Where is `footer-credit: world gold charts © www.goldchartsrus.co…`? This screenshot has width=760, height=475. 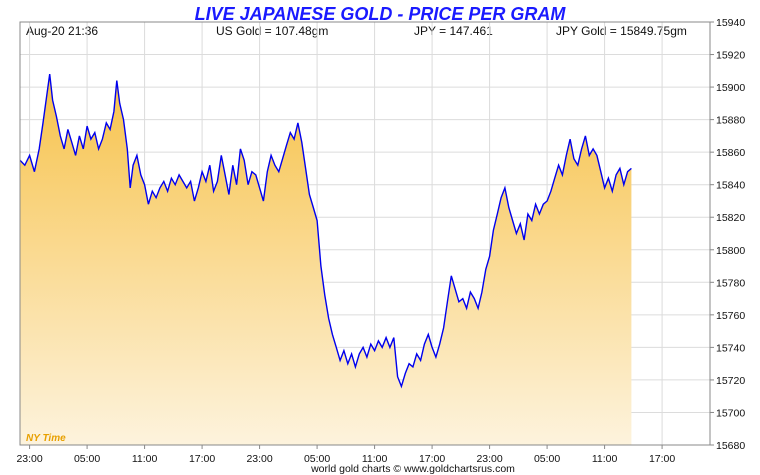
footer-credit: world gold charts © www.goldchartsrus.co… is located at coordinates (412, 469).